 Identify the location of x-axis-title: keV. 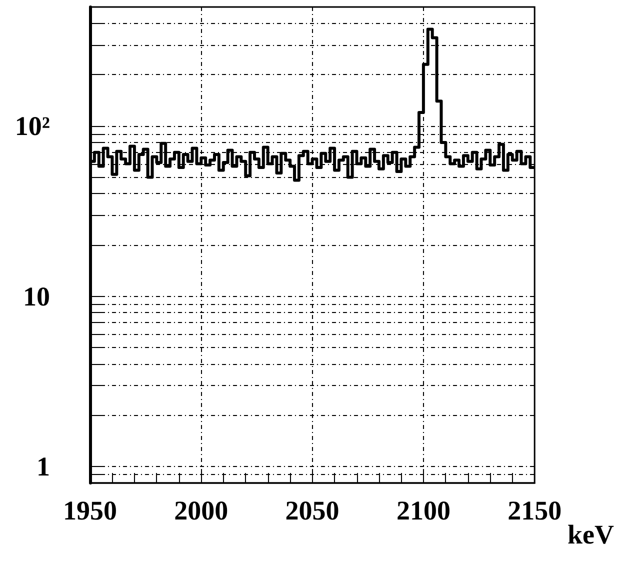
(591, 535).